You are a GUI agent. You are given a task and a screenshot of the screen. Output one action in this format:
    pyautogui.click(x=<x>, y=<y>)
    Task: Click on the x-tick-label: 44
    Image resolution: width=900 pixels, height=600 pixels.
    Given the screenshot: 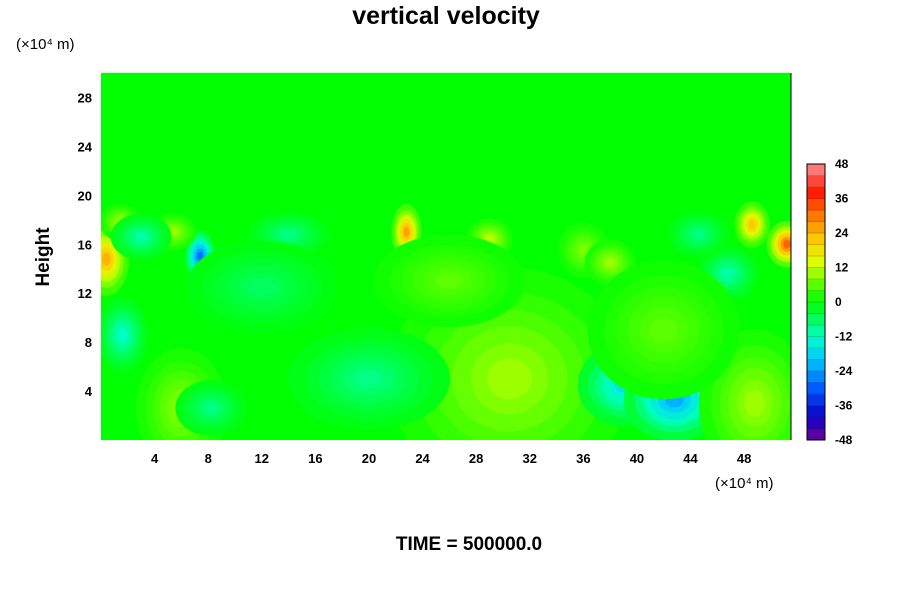 What is the action you would take?
    pyautogui.click(x=690, y=458)
    